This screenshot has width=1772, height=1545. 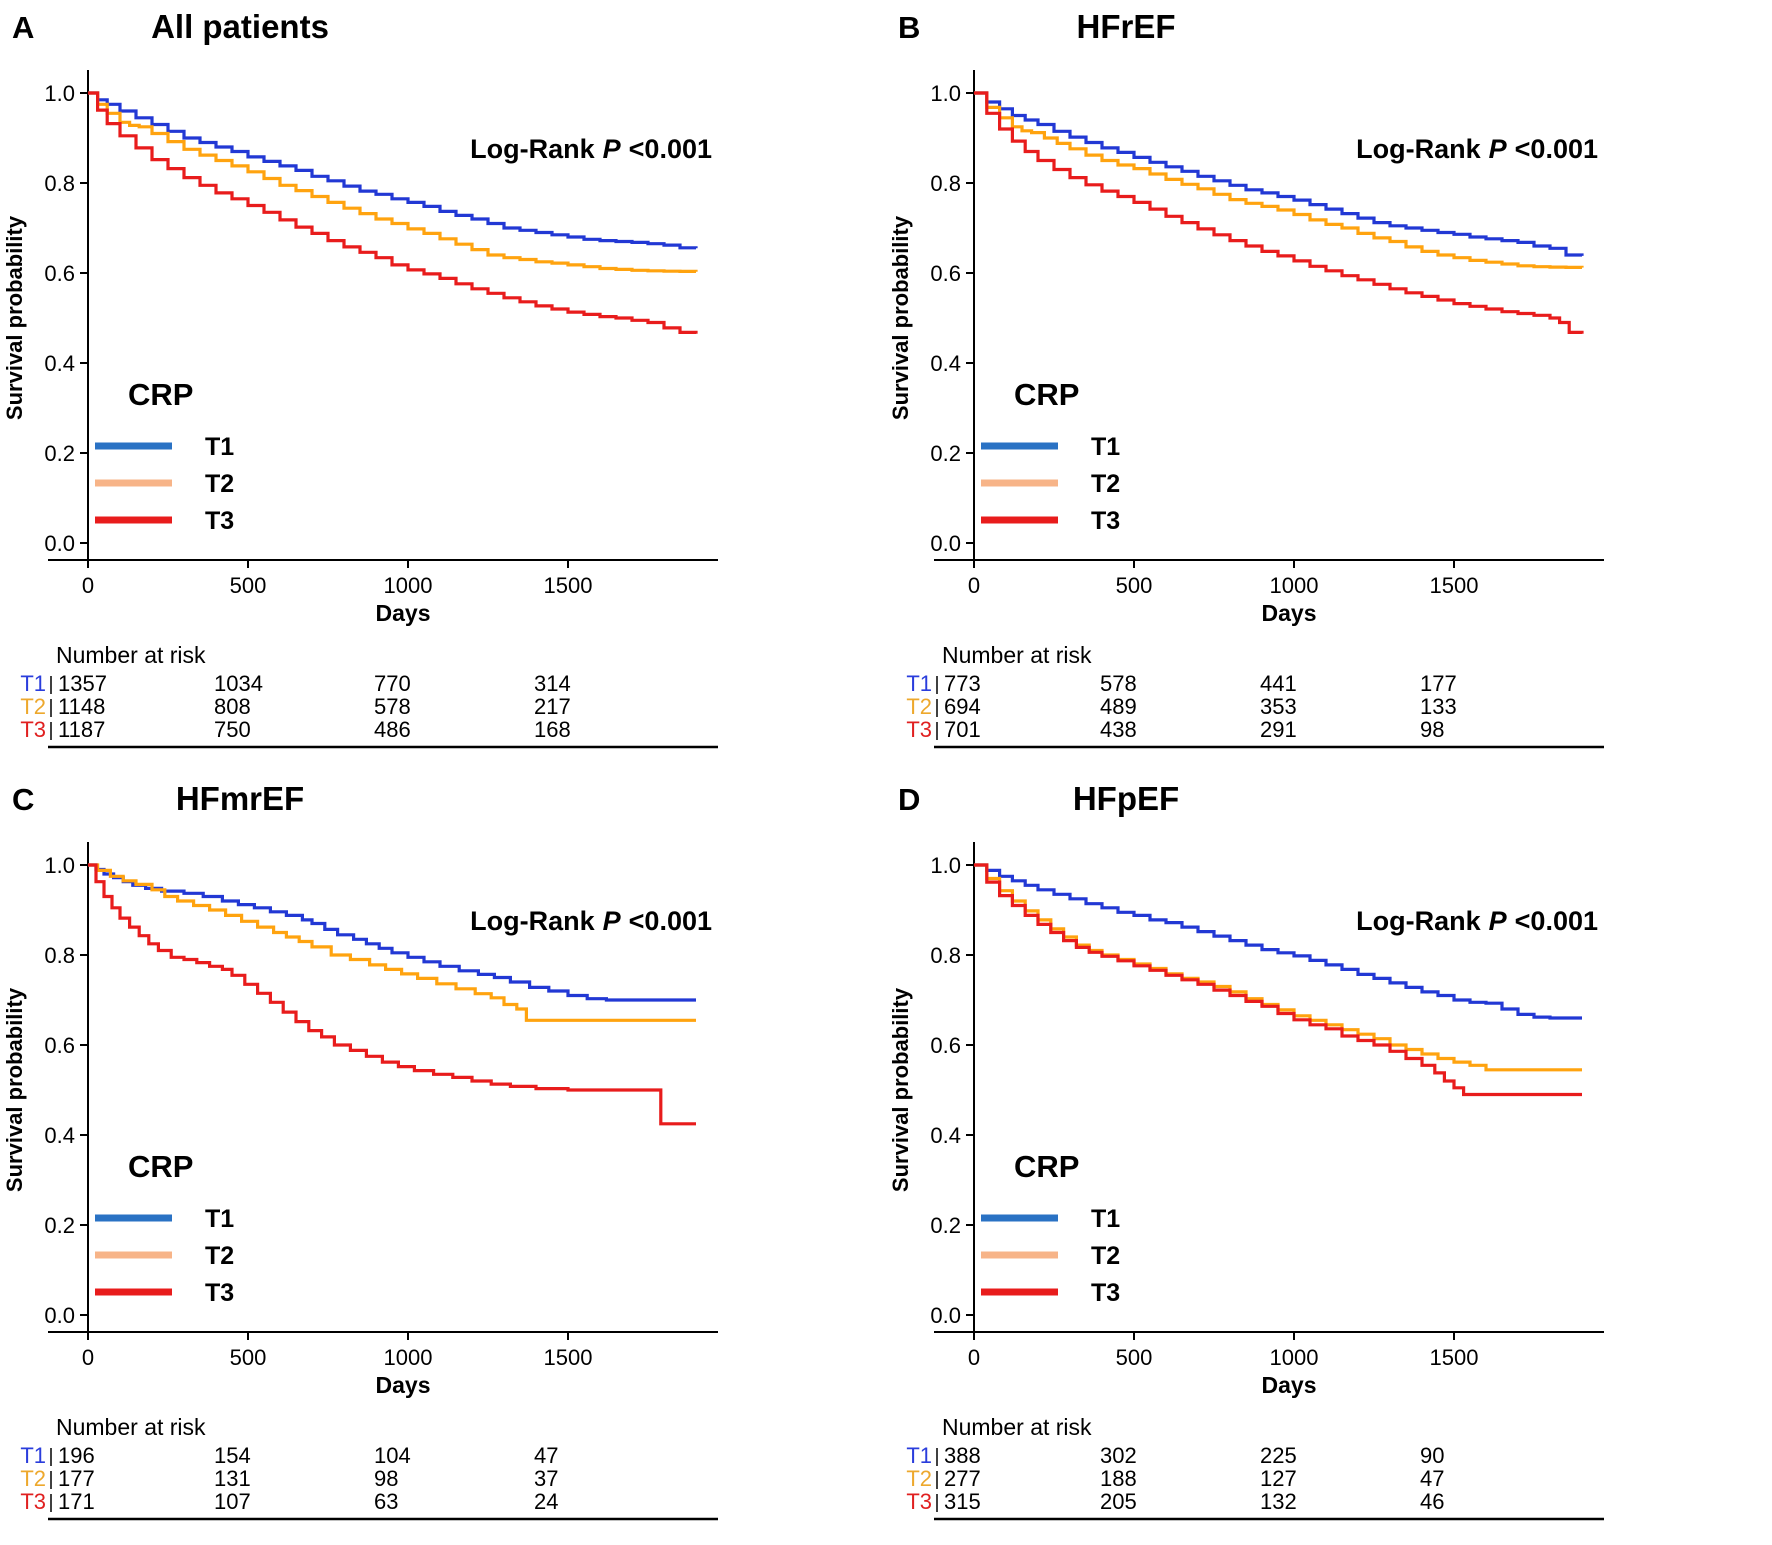 I want to click on risk-count: 1034, so click(x=238, y=683).